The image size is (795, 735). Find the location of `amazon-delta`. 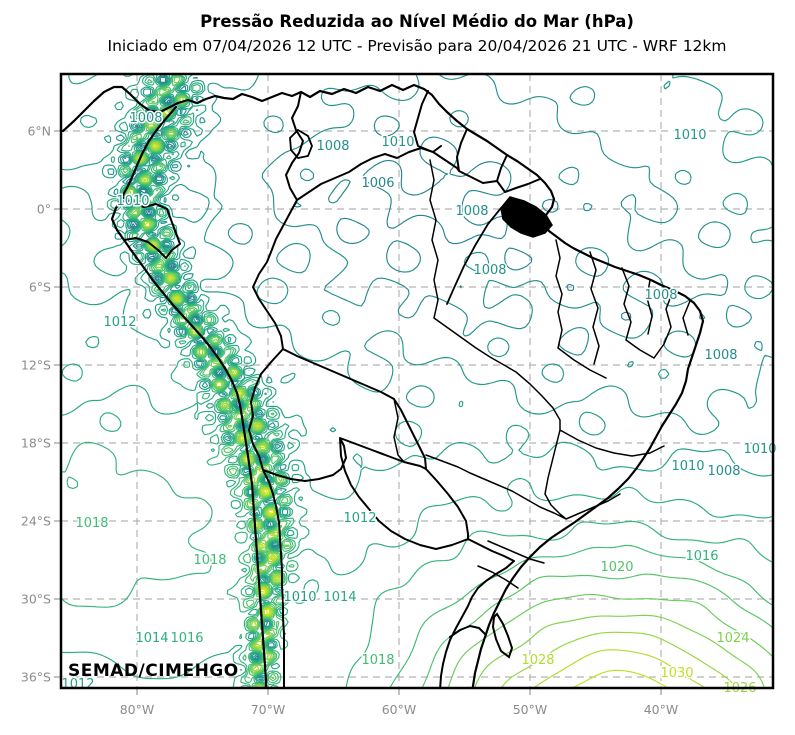

amazon-delta is located at coordinates (526, 217).